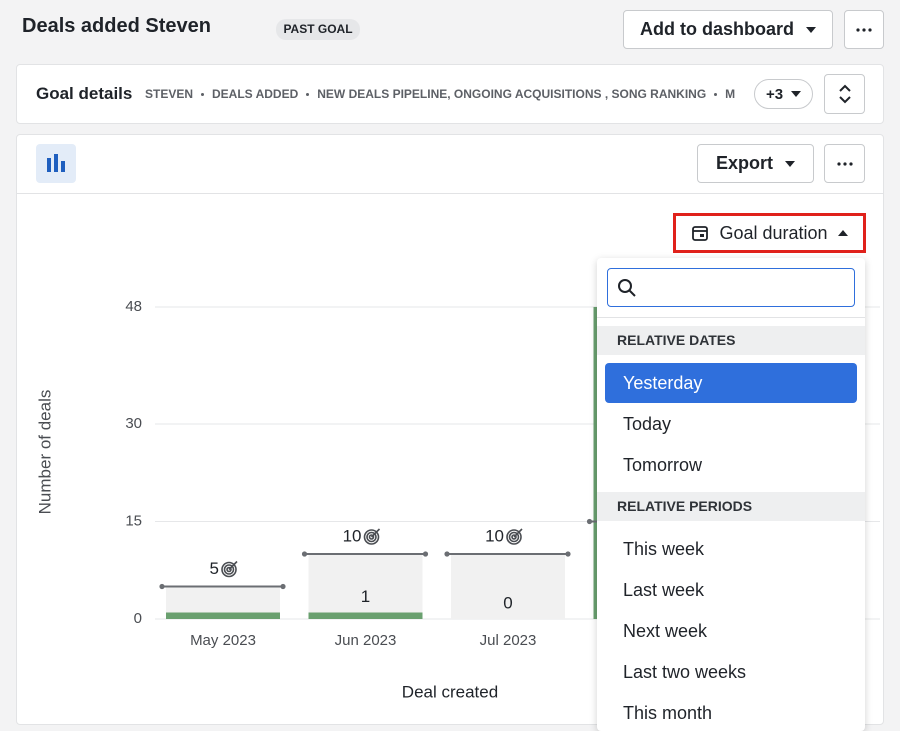 This screenshot has height=731, width=900. I want to click on x-axis-label: Deal created, so click(450, 691).